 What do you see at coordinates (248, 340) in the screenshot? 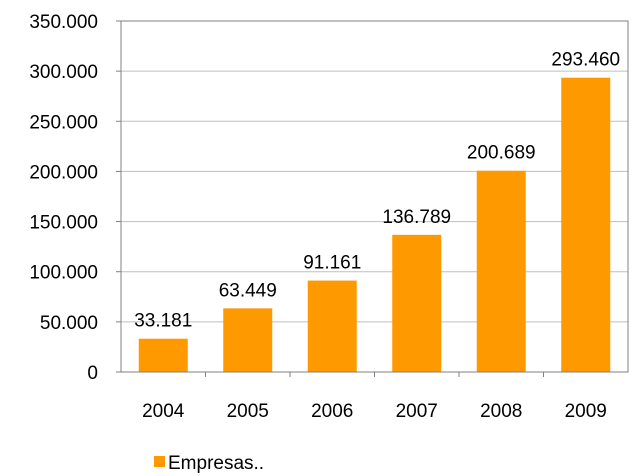
I see `bar-2005` at bounding box center [248, 340].